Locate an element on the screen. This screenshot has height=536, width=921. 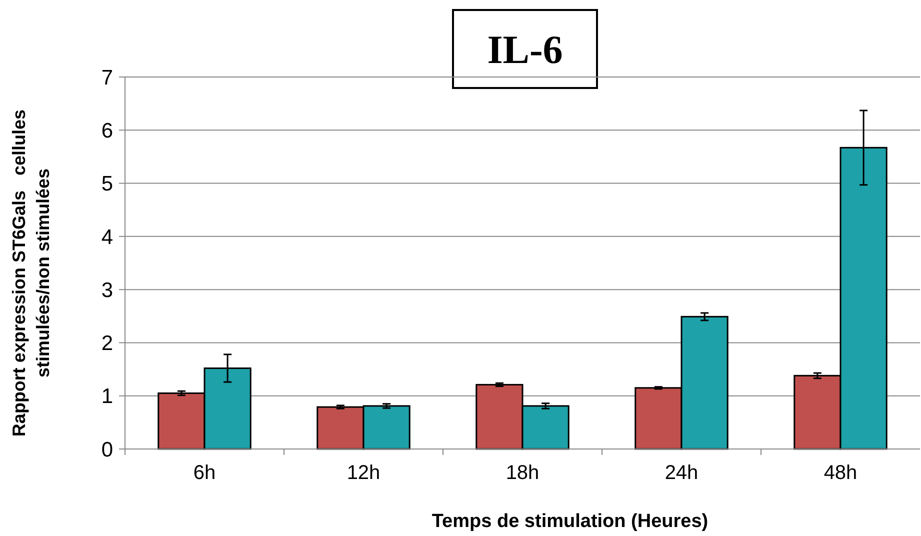
chart-title: IL-6 is located at coordinates (525, 49).